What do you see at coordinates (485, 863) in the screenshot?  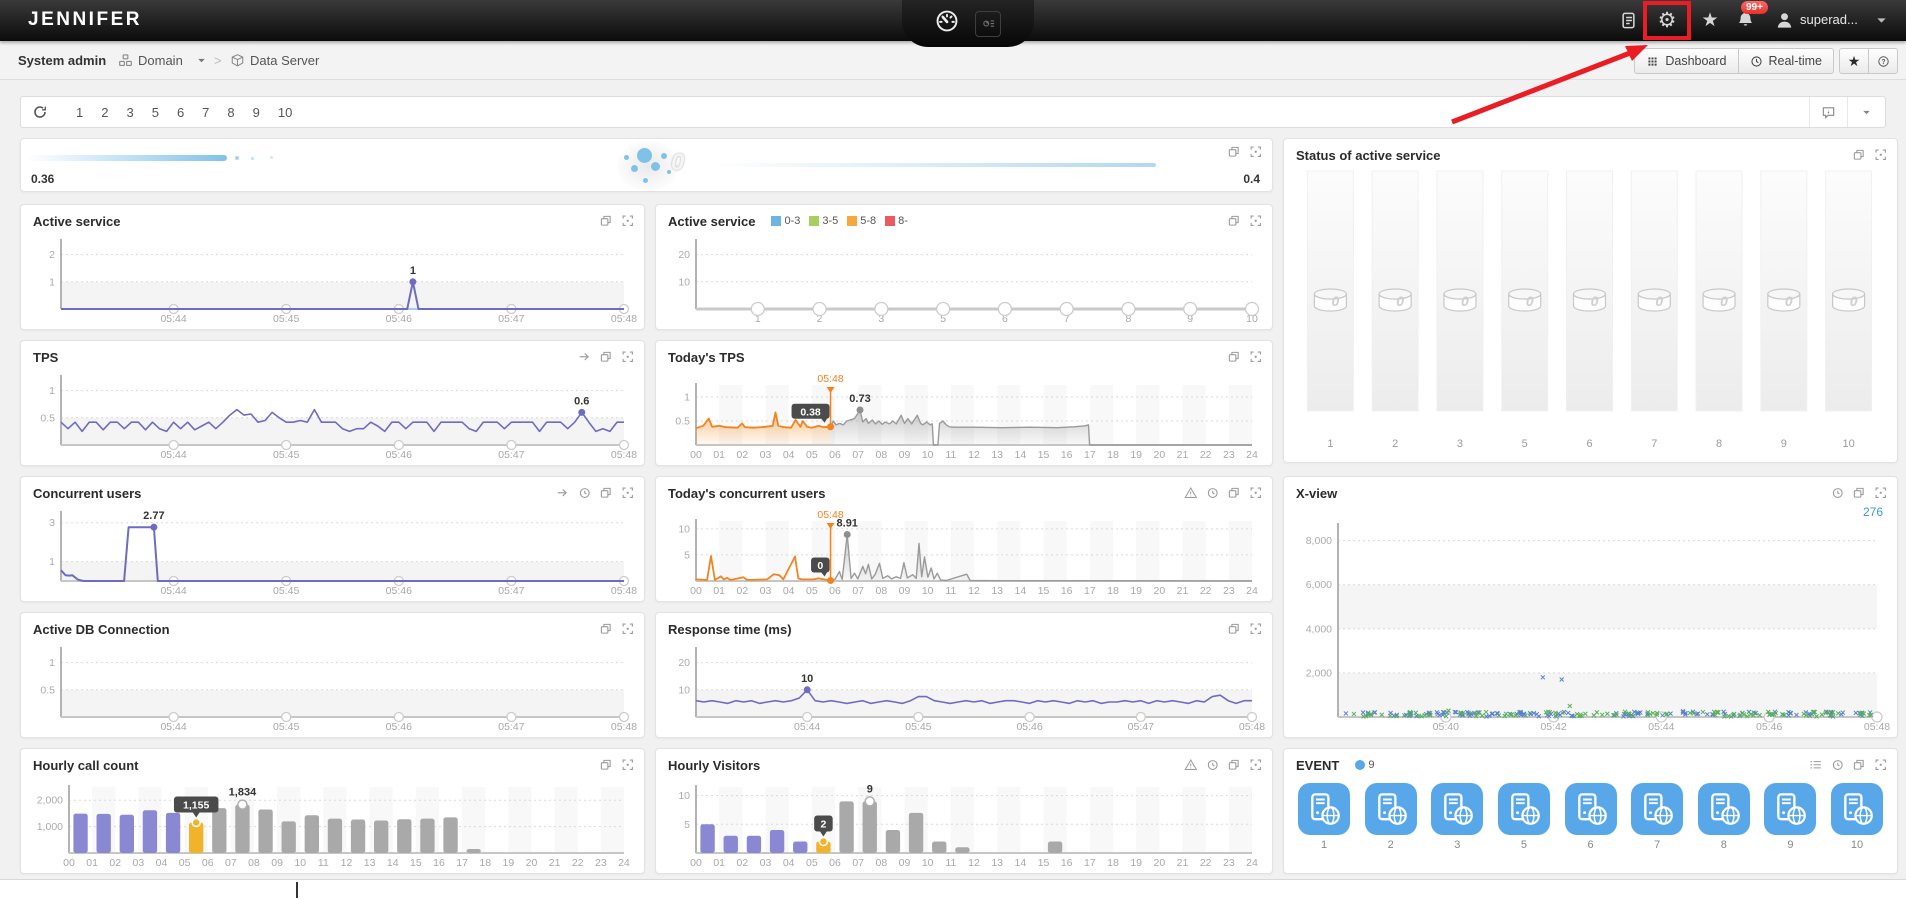 I see `svg-text: 18` at bounding box center [485, 863].